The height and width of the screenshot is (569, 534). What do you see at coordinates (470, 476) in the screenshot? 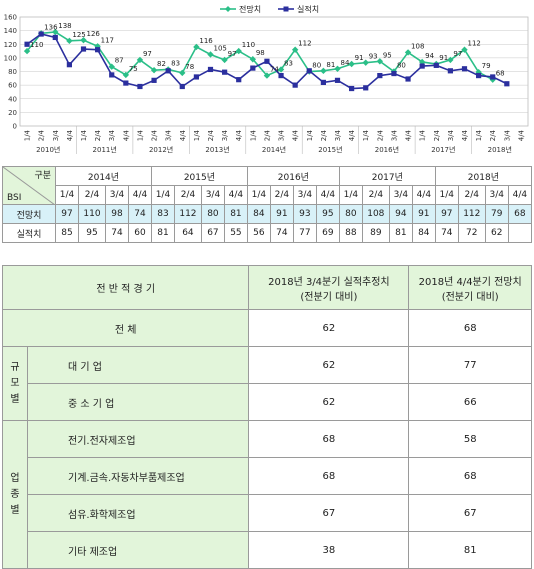
I see `industry-row-q4: 68` at bounding box center [470, 476].